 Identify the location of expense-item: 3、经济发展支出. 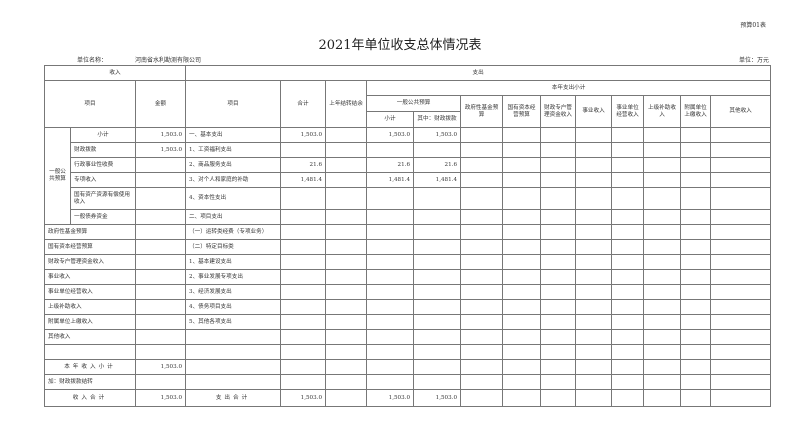
(233, 292).